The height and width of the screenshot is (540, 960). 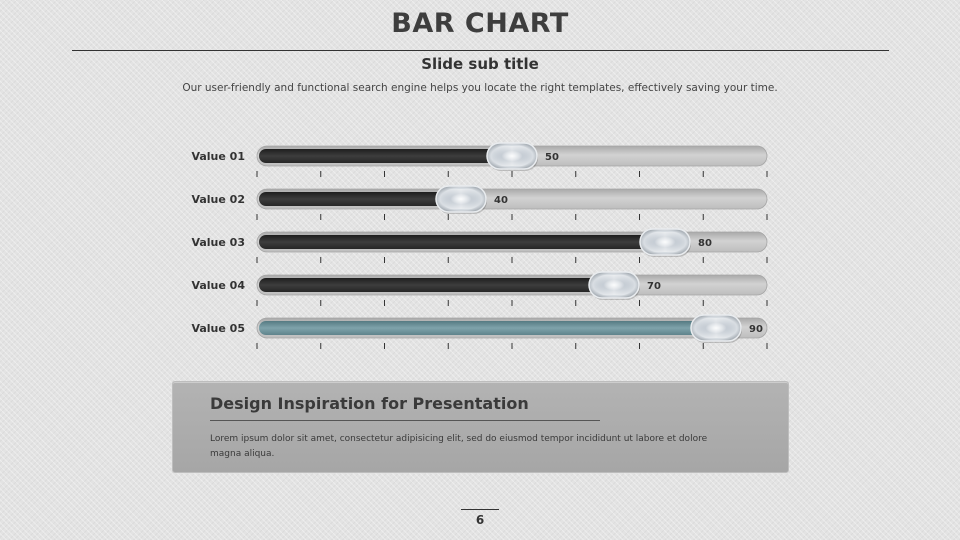 What do you see at coordinates (218, 156) in the screenshot?
I see `category-label: Value 01` at bounding box center [218, 156].